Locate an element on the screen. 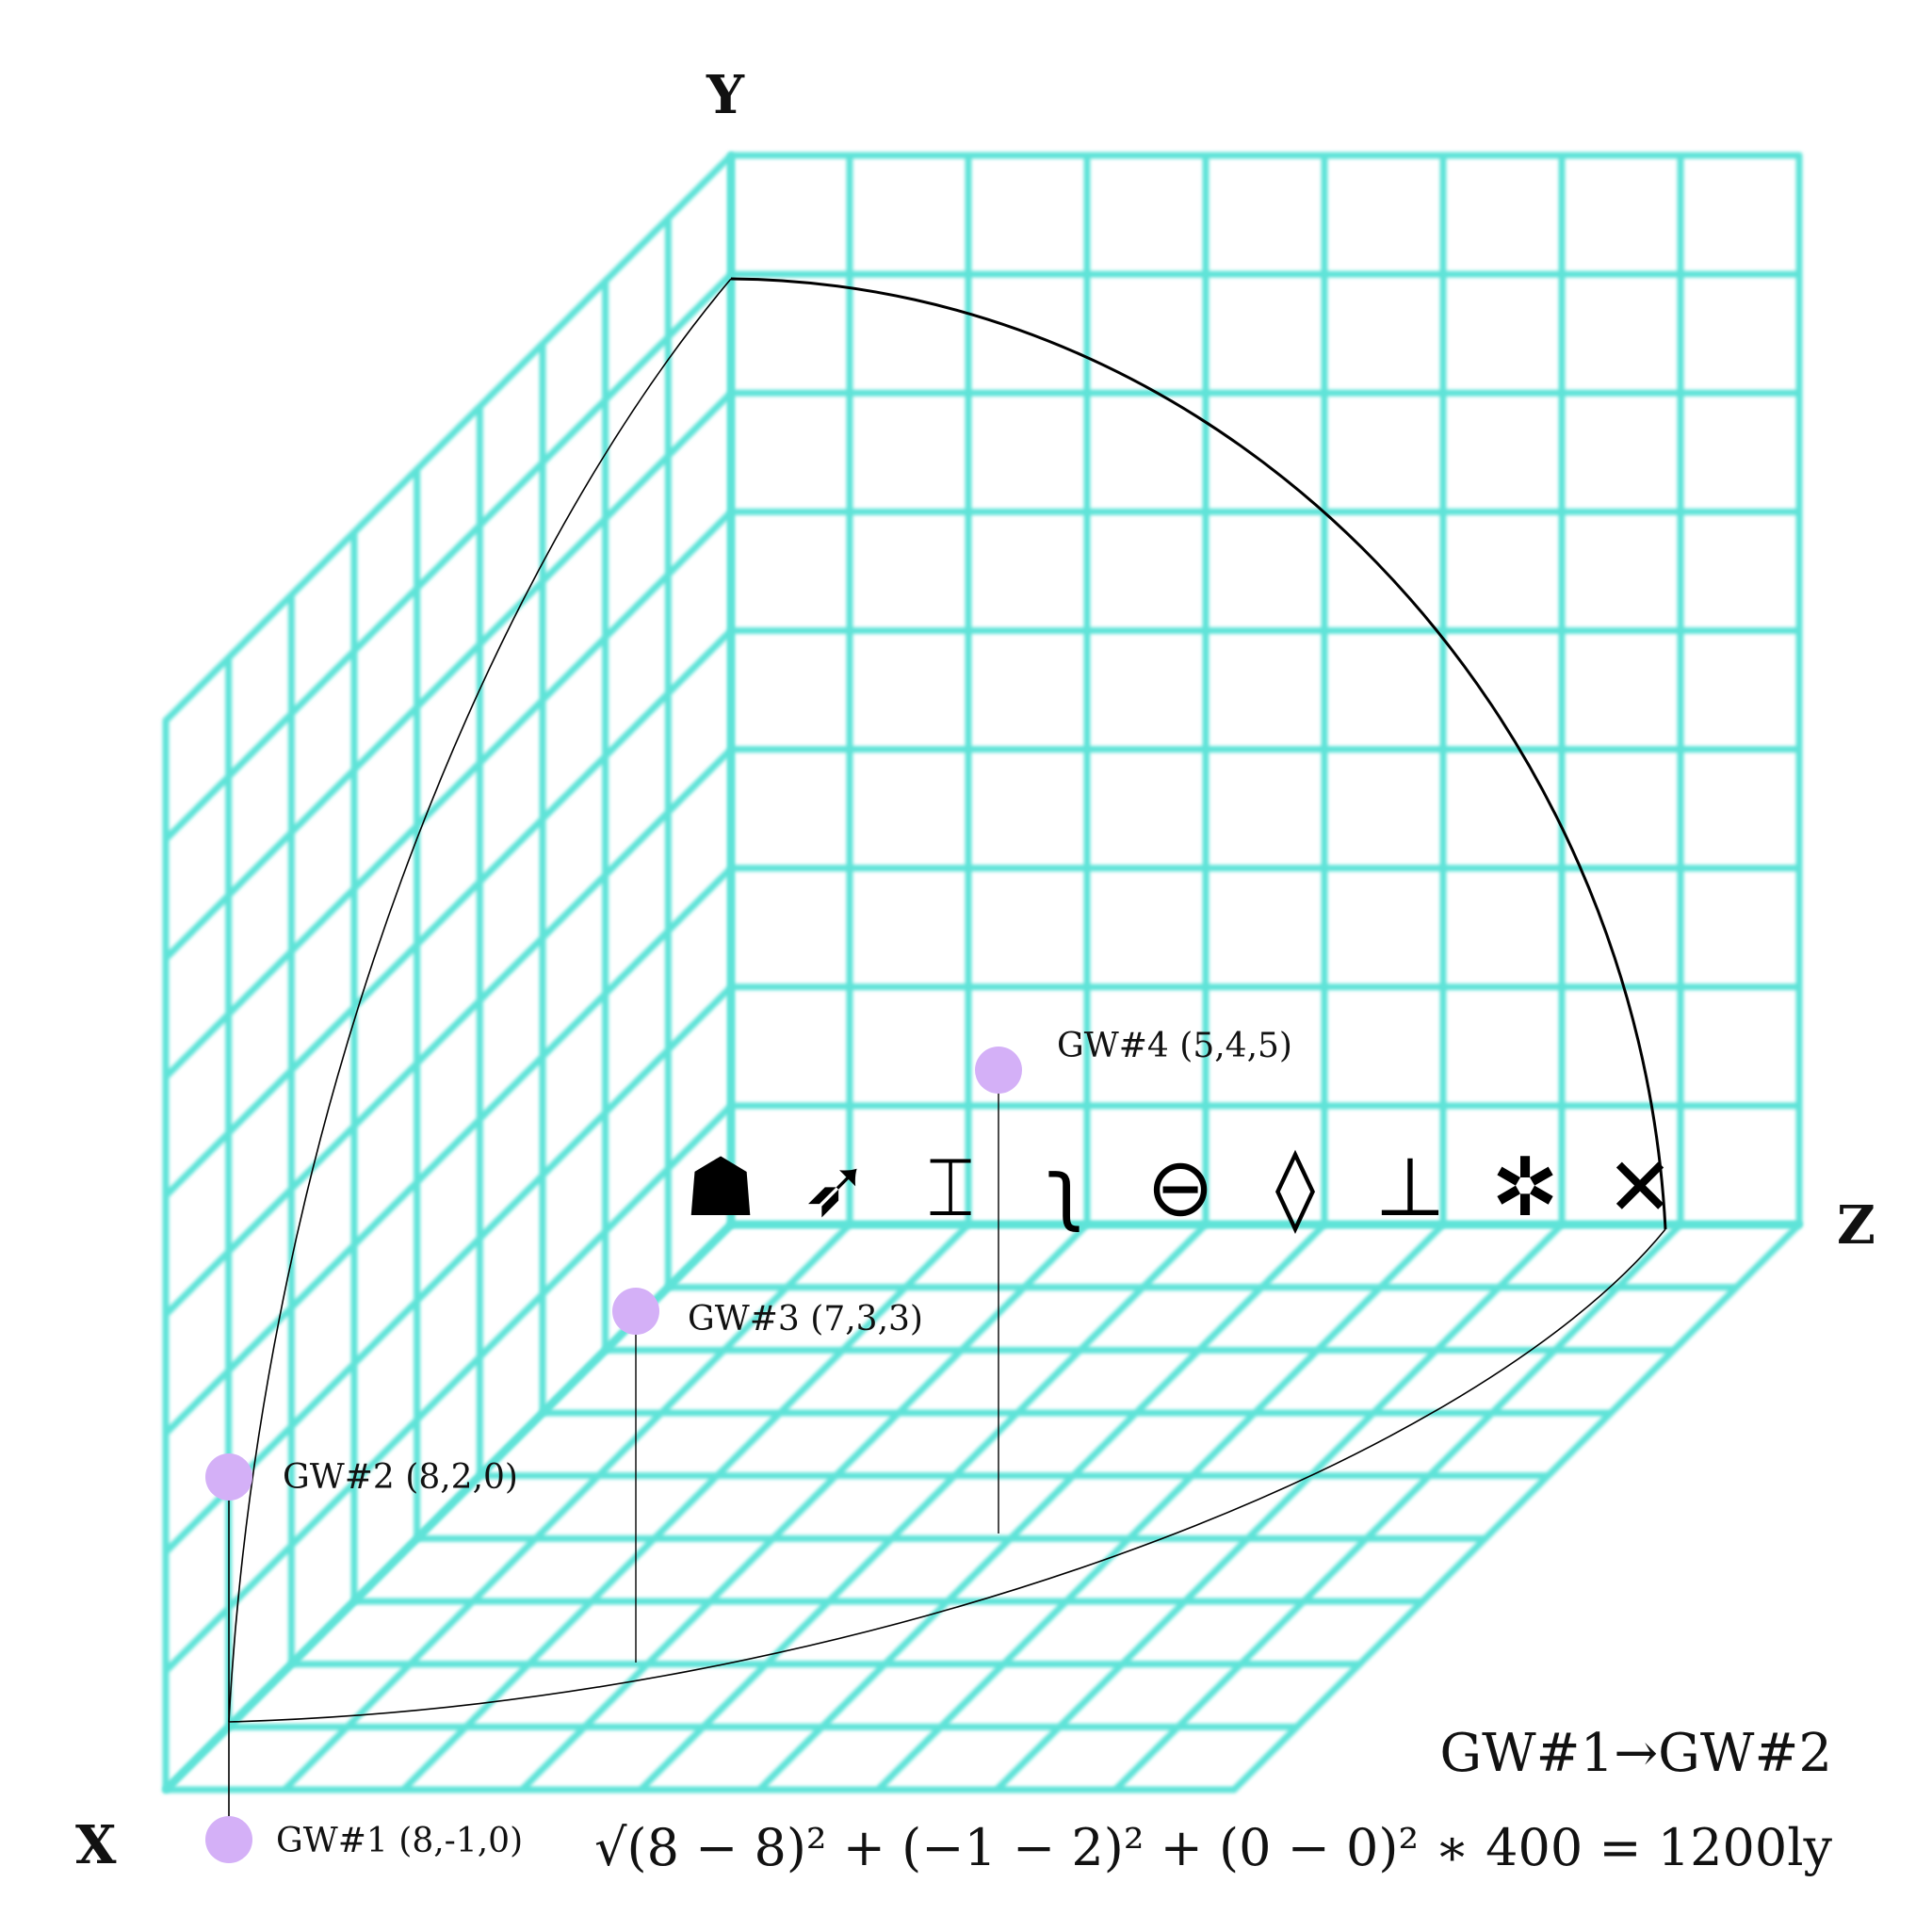 This screenshot has width=1932, height=1931. gateway-gw2: GW#2 (8,2,0) is located at coordinates (362, 1477).